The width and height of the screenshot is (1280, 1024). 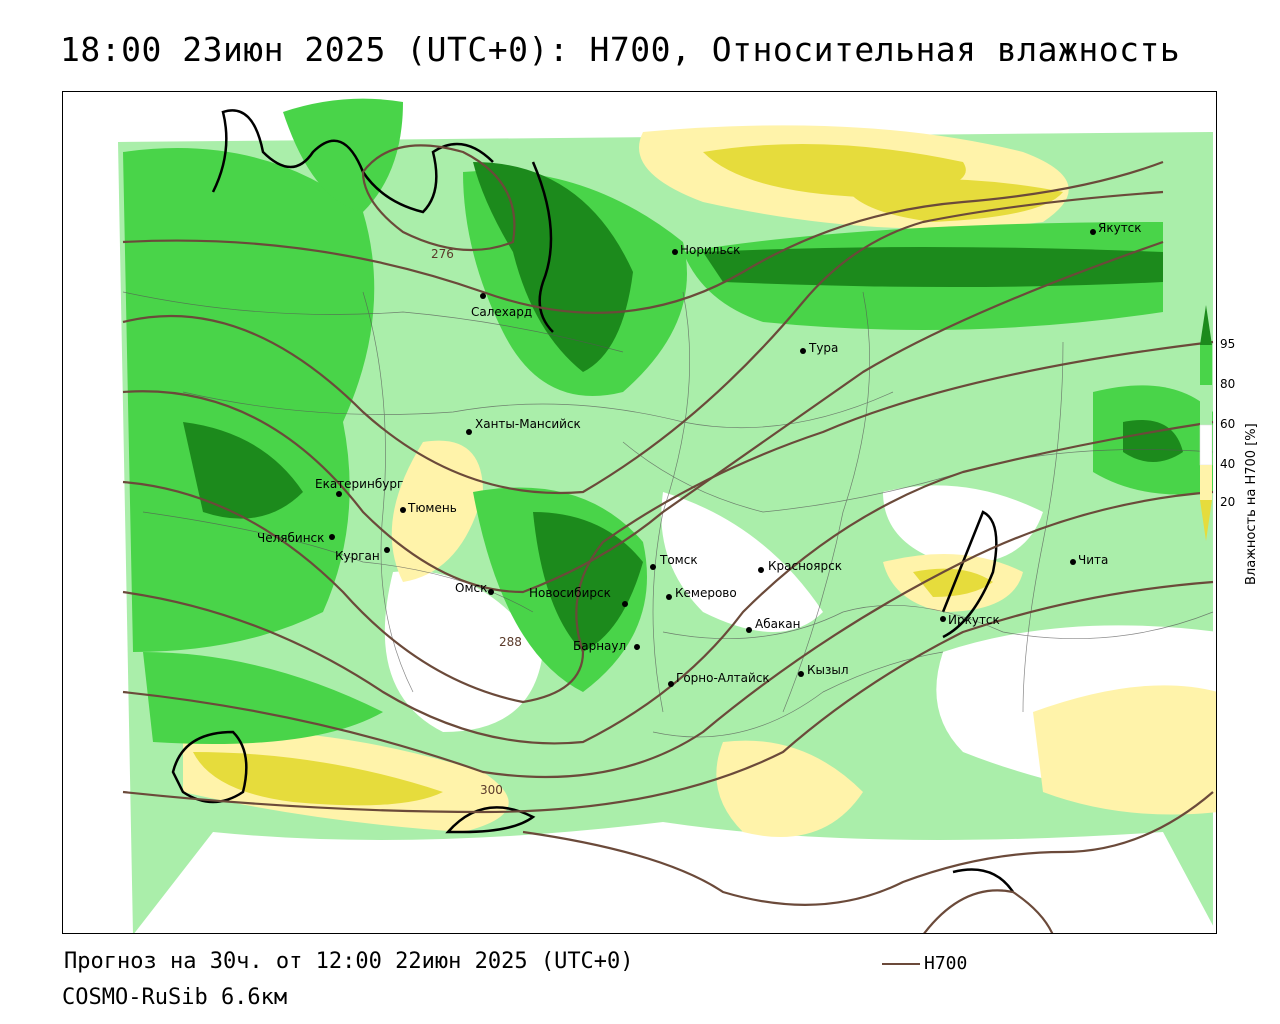 I want to click on city-abakan: Абакан, so click(x=777, y=624).